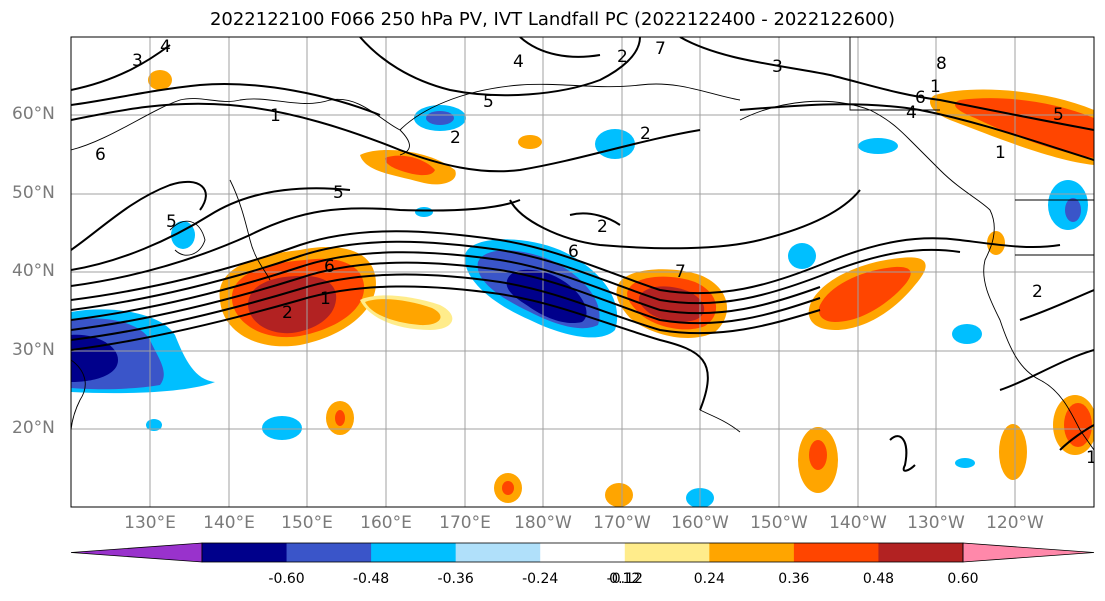 This screenshot has width=1105, height=601. I want to click on lon-label: 120°W, so click(1015, 523).